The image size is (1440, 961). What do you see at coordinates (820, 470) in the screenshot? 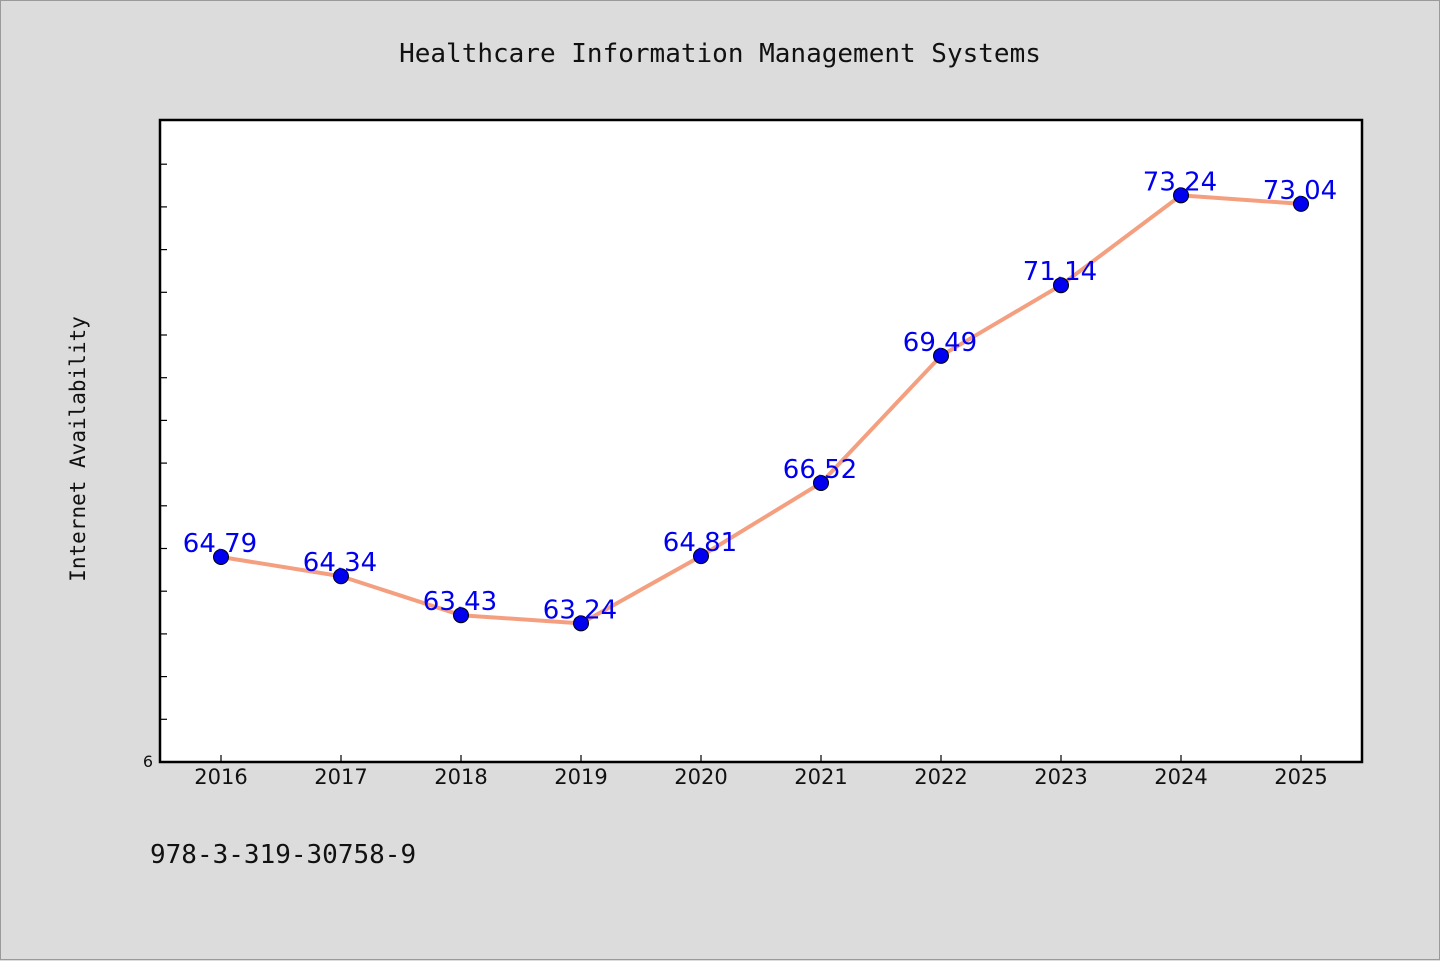
I see `data-label: 66.52` at bounding box center [820, 470].